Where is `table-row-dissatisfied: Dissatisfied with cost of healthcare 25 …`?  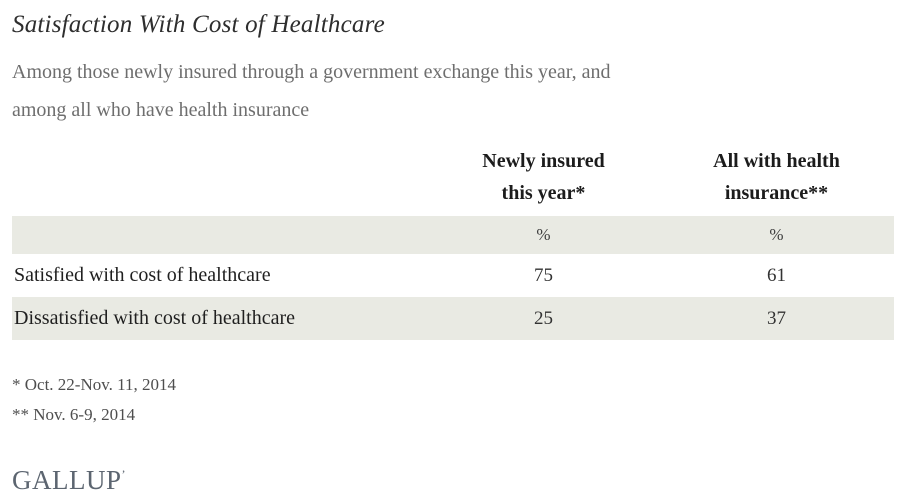
table-row-dissatisfied: Dissatisfied with cost of healthcare 25 … is located at coordinates (453, 318).